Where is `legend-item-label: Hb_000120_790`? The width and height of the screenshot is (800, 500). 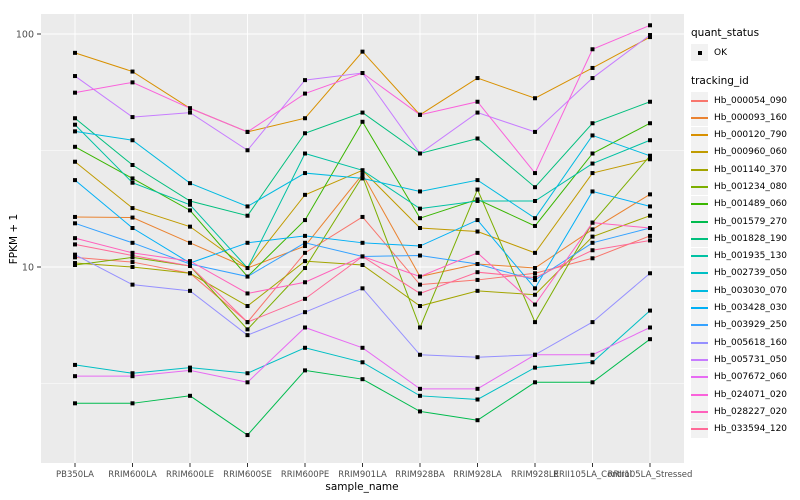 legend-item-label: Hb_000120_790 is located at coordinates (751, 135).